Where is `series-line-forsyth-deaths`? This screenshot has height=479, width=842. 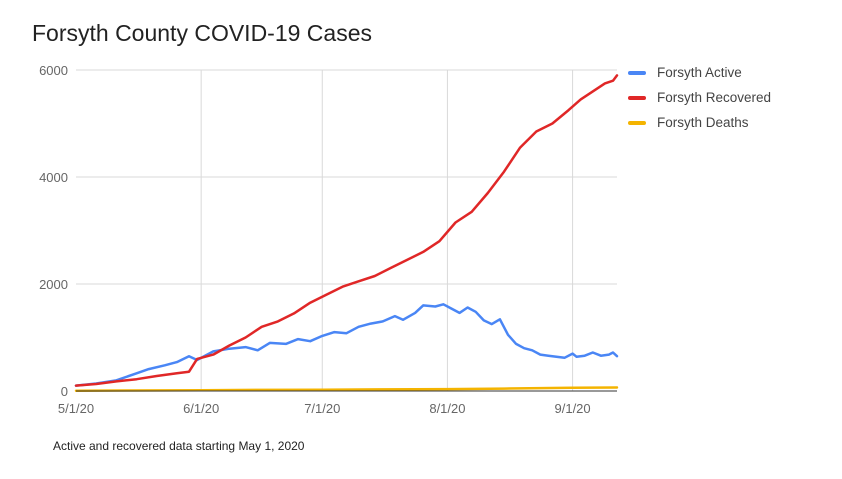
series-line-forsyth-deaths is located at coordinates (346, 389).